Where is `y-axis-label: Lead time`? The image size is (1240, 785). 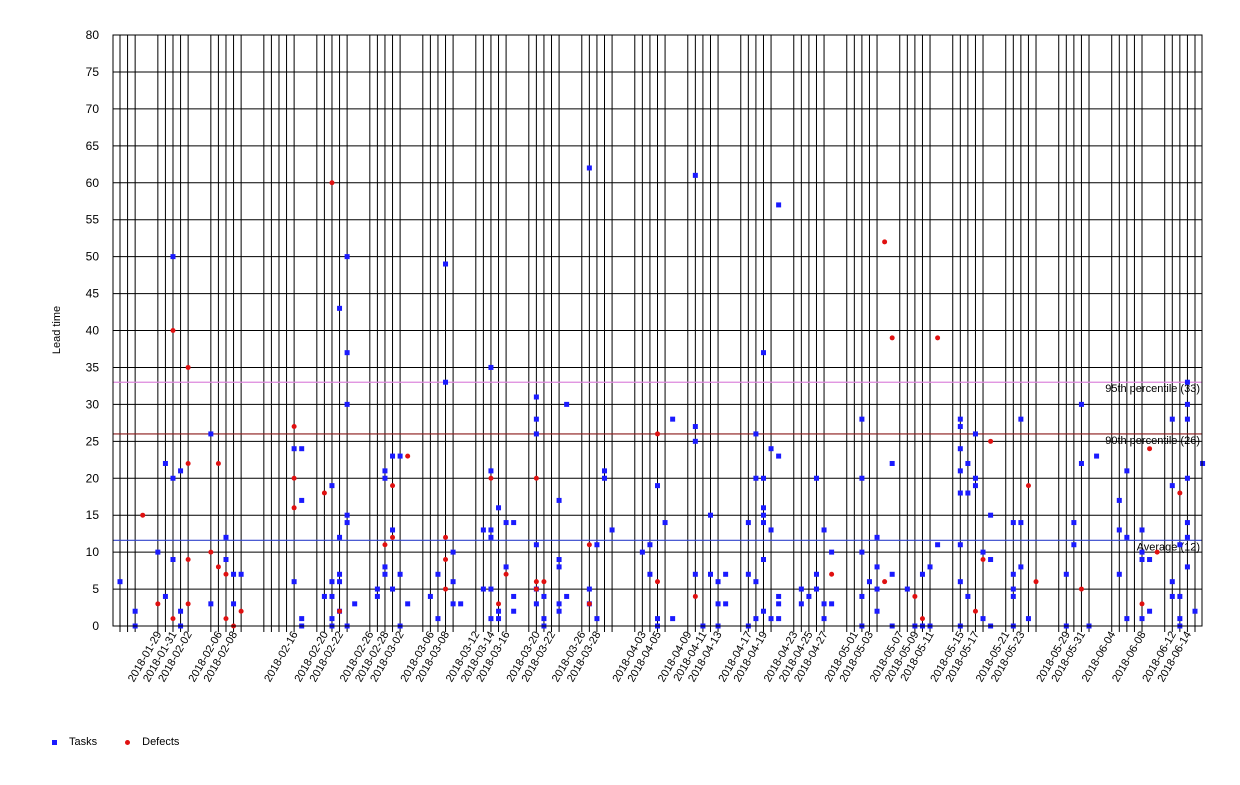 y-axis-label: Lead time is located at coordinates (57, 330).